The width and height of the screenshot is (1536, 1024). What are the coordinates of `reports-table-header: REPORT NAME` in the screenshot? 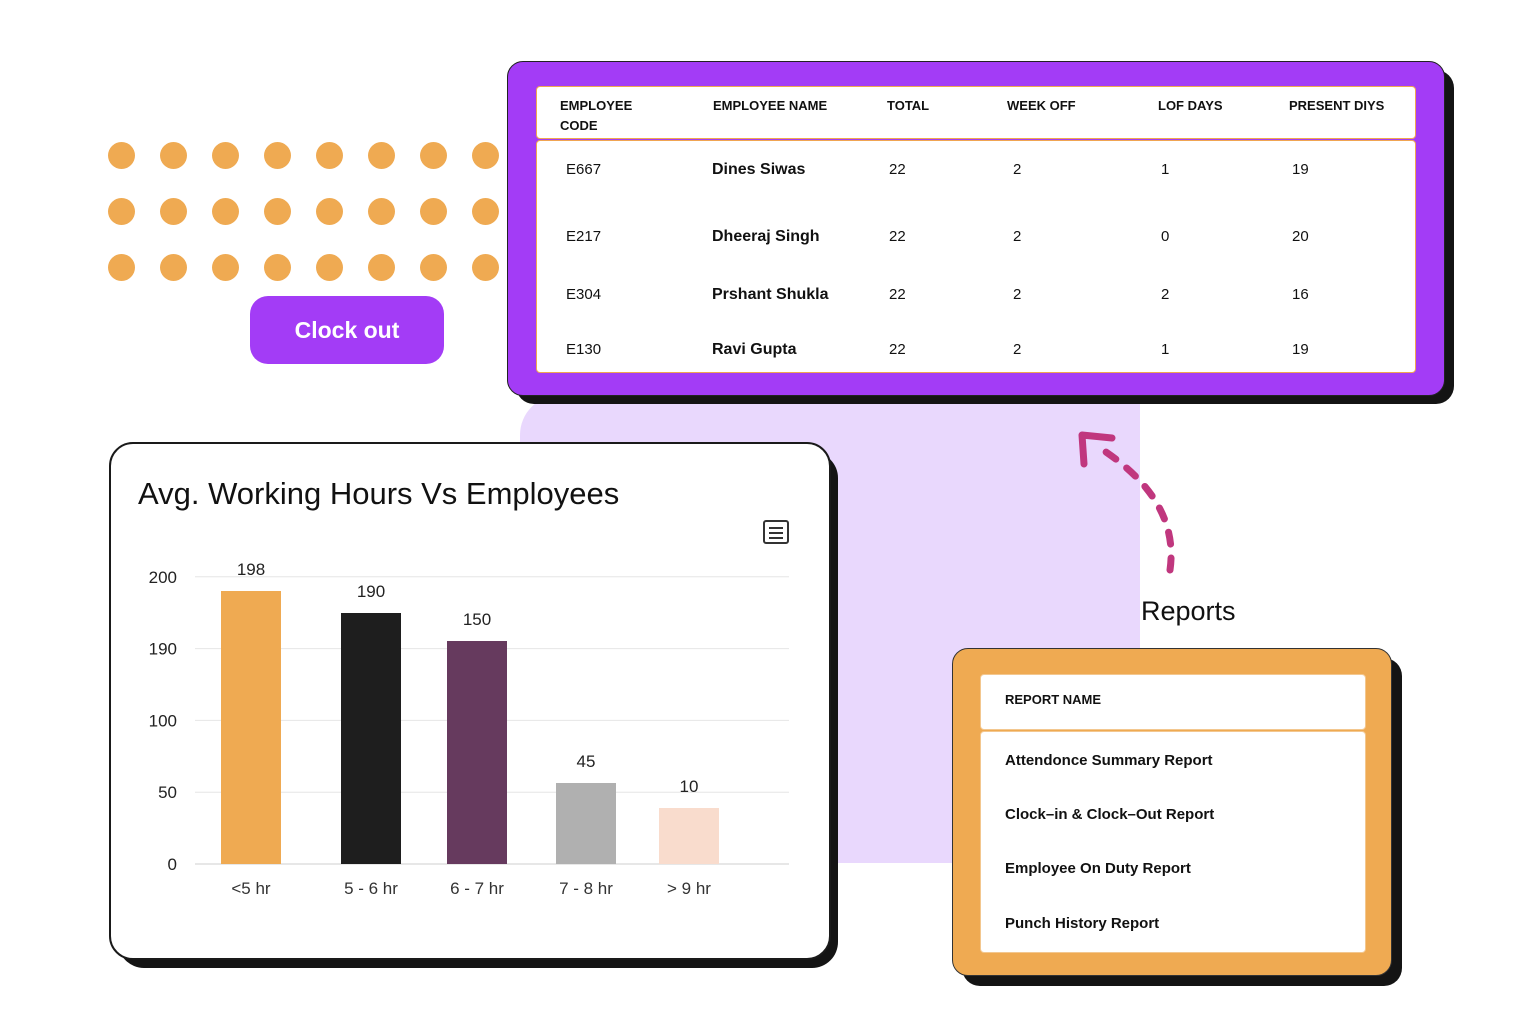 It's located at (1173, 702).